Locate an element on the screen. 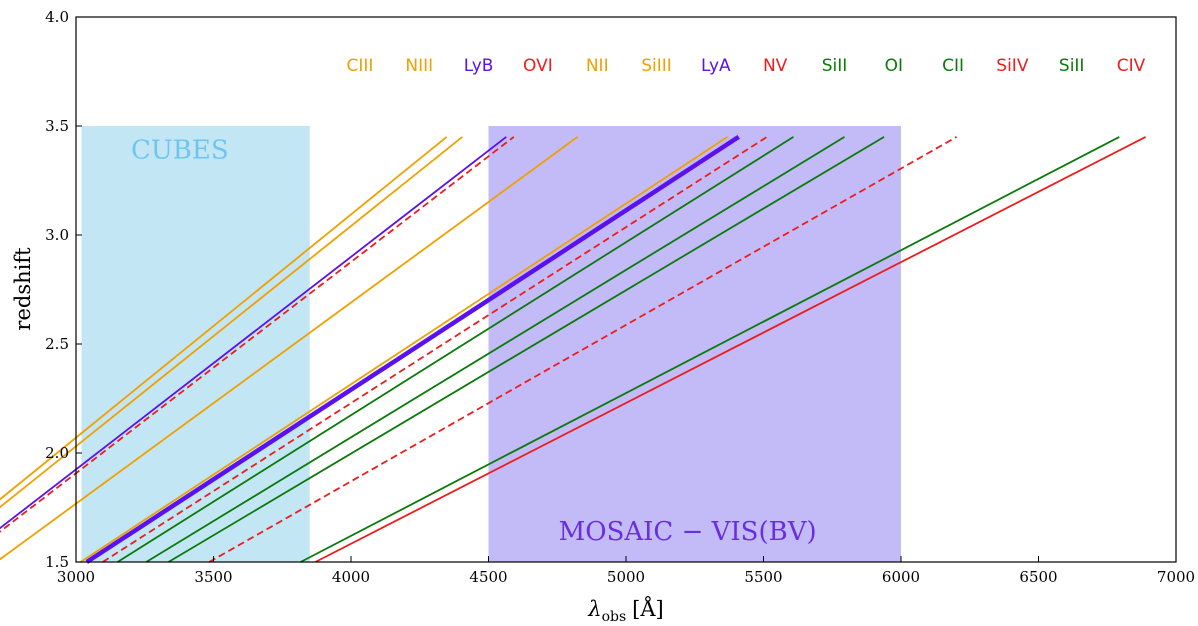  y-tick-label-2-5: 2.5 is located at coordinates (57, 344).